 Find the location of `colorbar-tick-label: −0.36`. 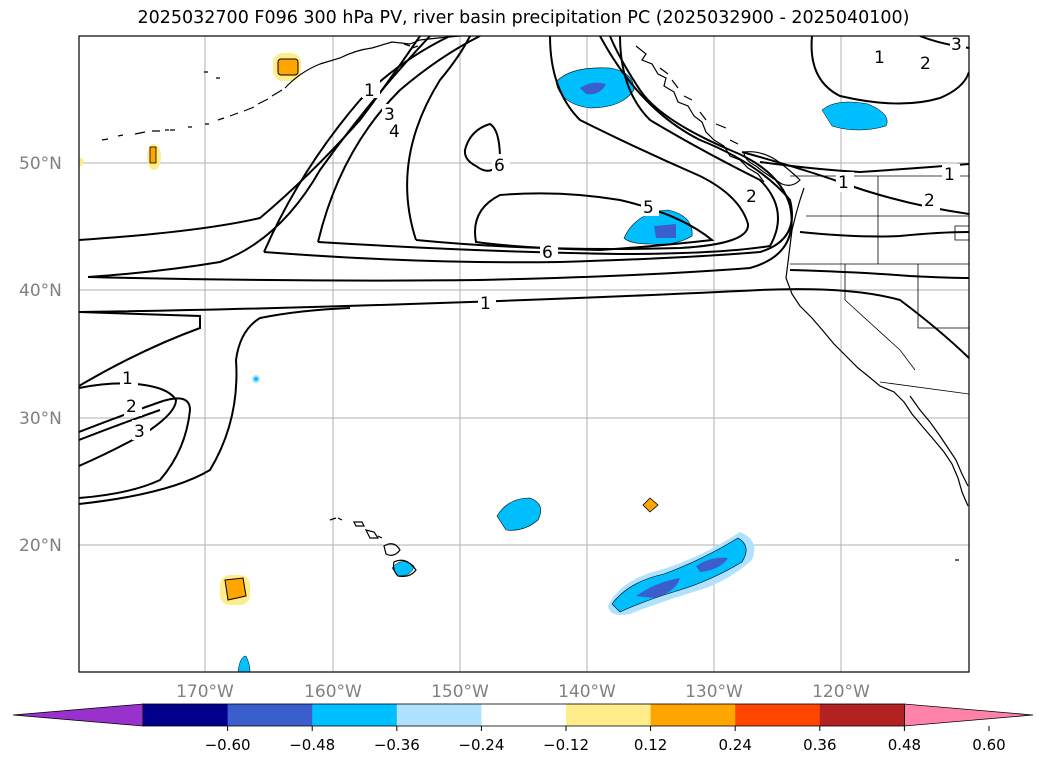

colorbar-tick-label: −0.36 is located at coordinates (397, 745).